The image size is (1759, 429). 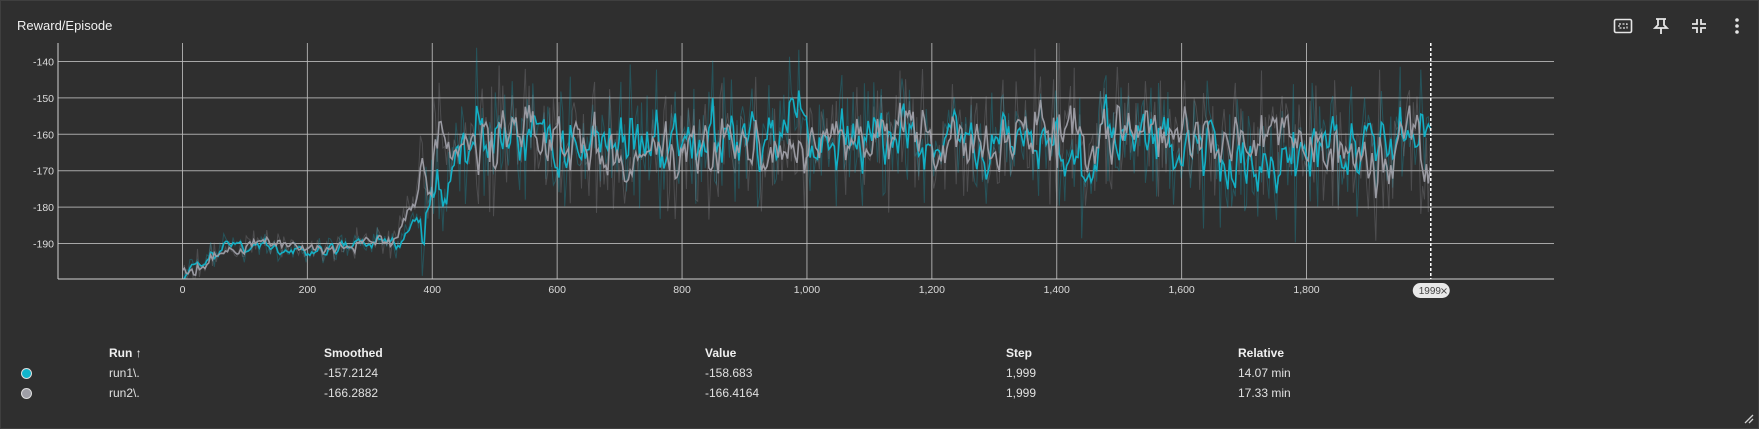 I want to click on run-name: run2\., so click(x=124, y=393).